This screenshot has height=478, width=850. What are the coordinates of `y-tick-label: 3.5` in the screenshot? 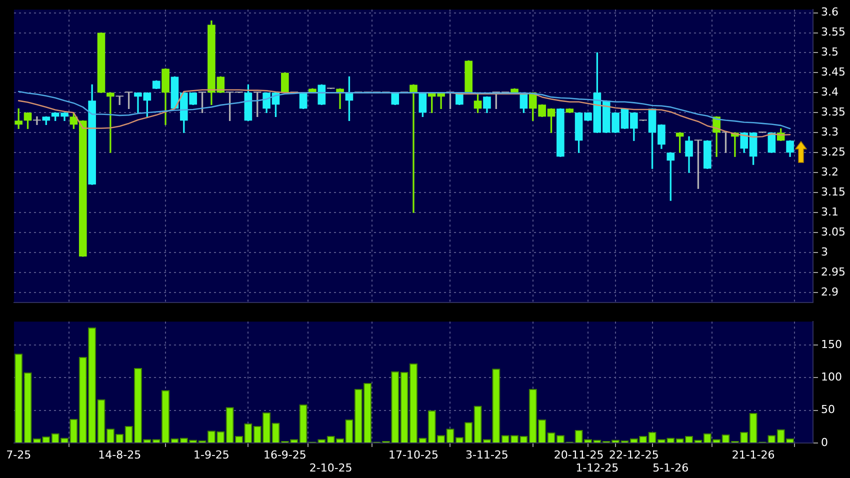 It's located at (829, 52).